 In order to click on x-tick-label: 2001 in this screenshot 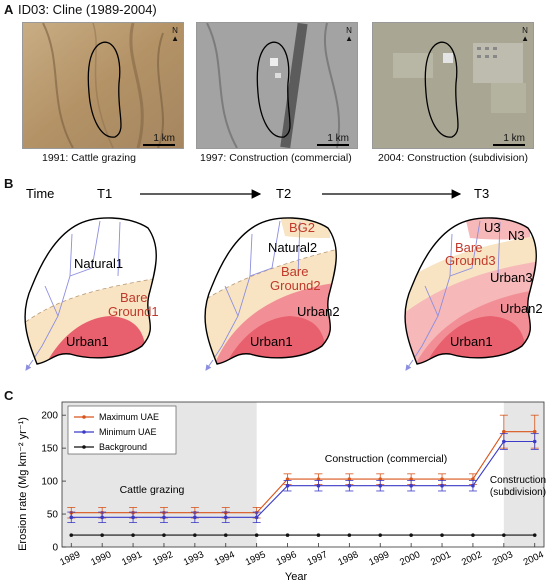, I will do `click(441, 558)`.